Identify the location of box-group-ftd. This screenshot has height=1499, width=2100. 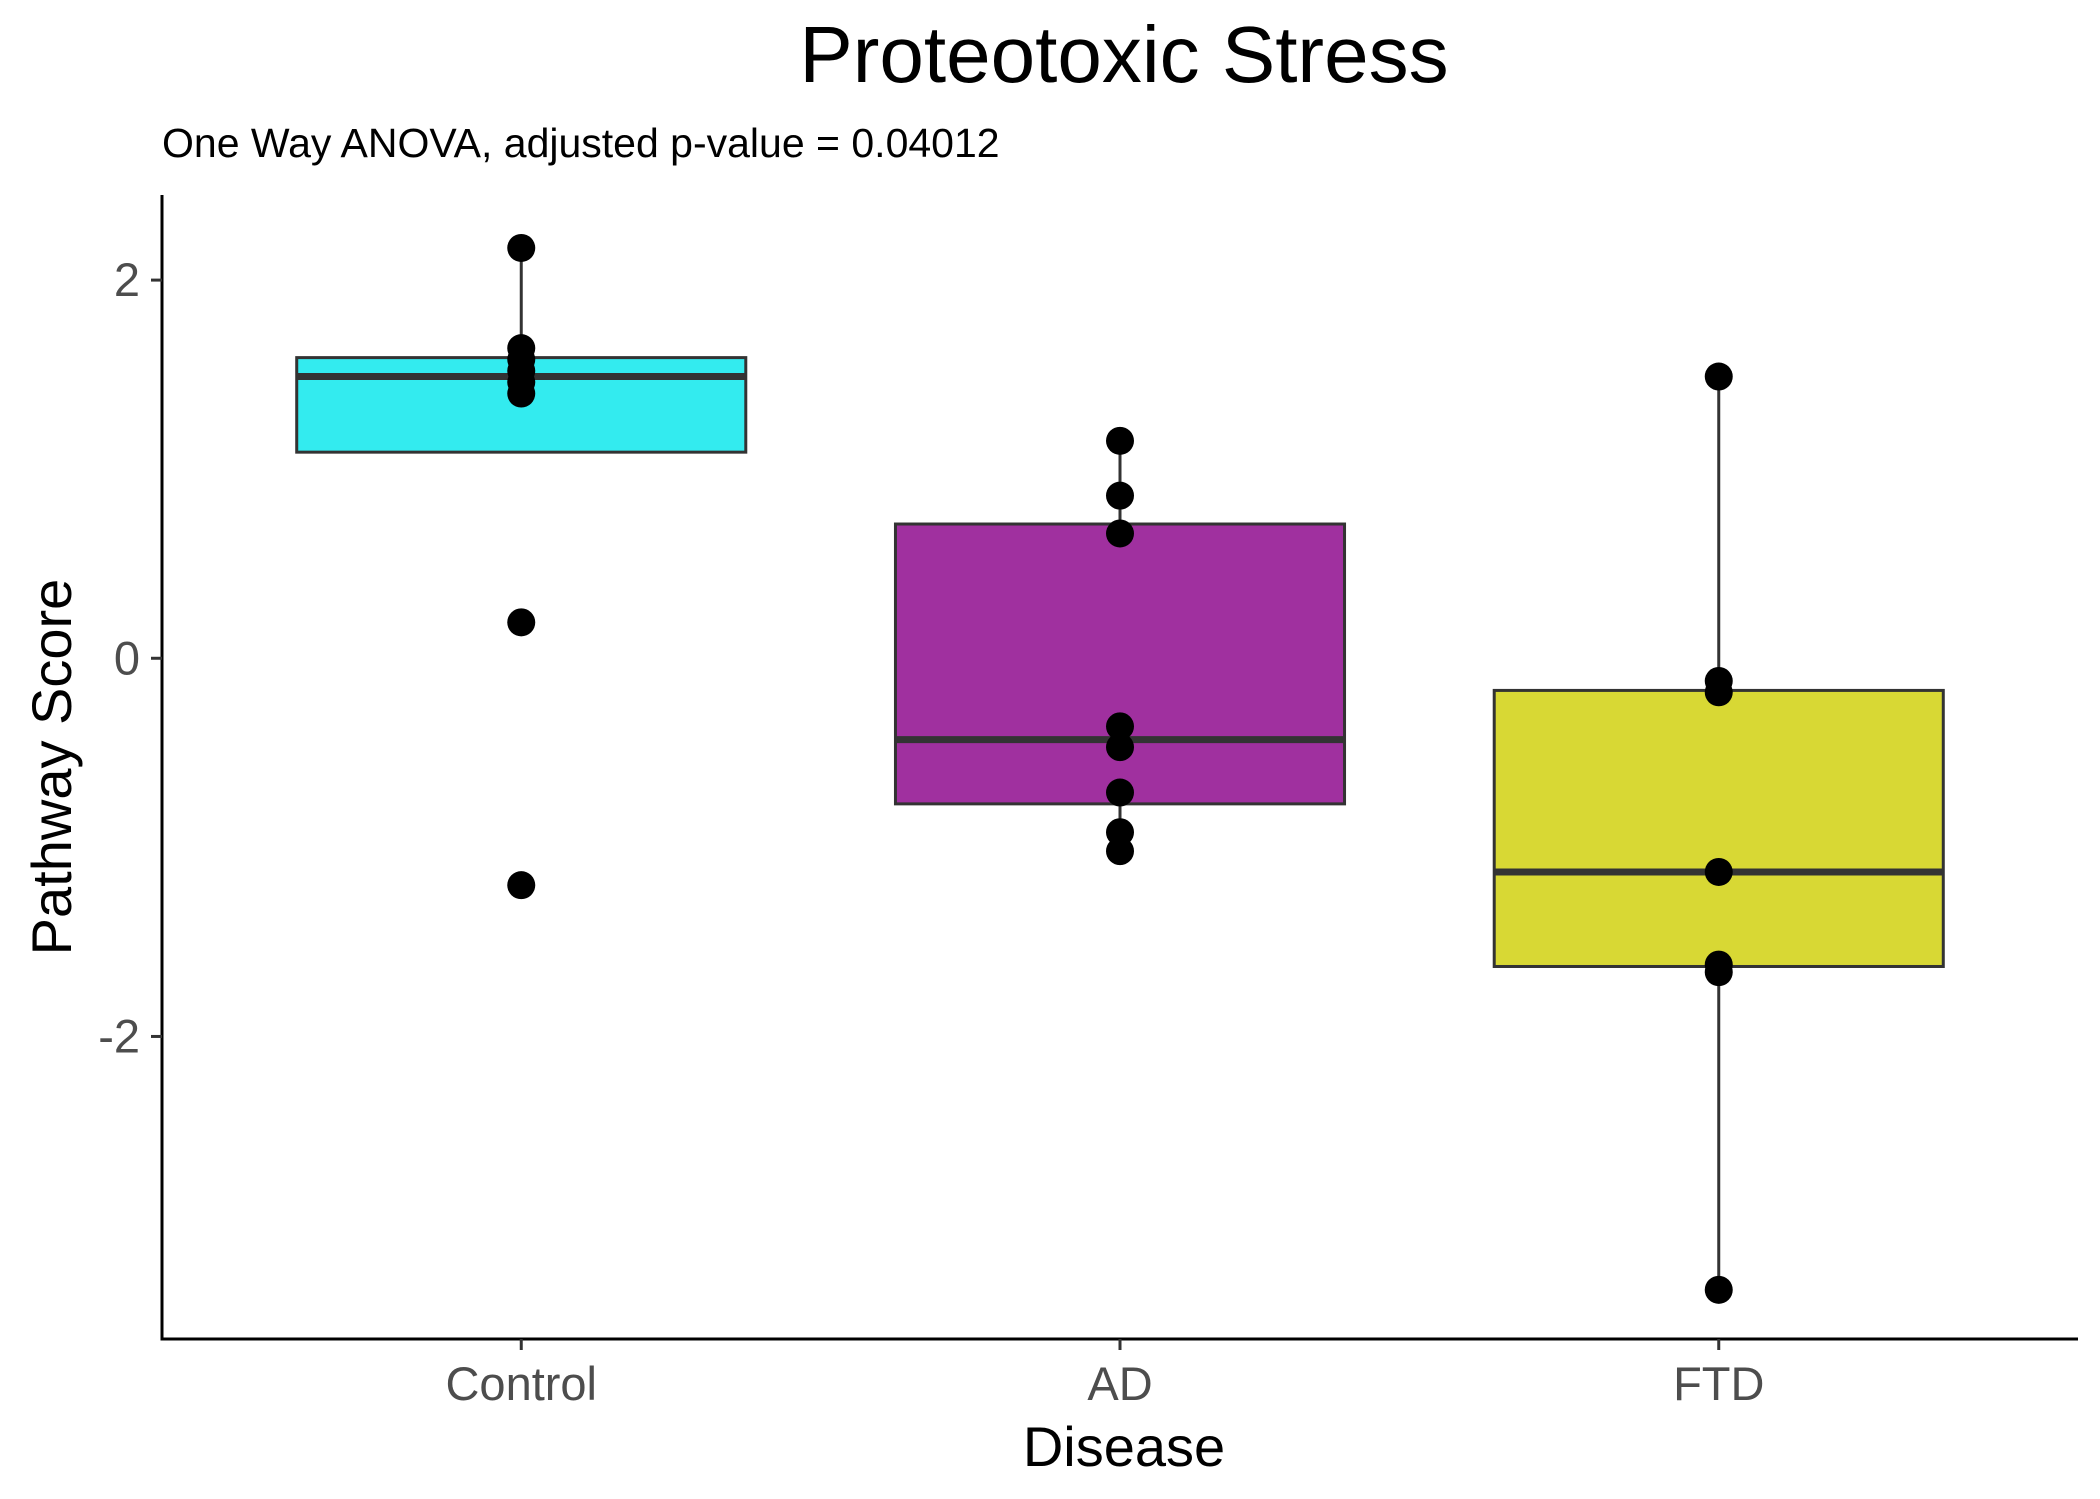
(1718, 833).